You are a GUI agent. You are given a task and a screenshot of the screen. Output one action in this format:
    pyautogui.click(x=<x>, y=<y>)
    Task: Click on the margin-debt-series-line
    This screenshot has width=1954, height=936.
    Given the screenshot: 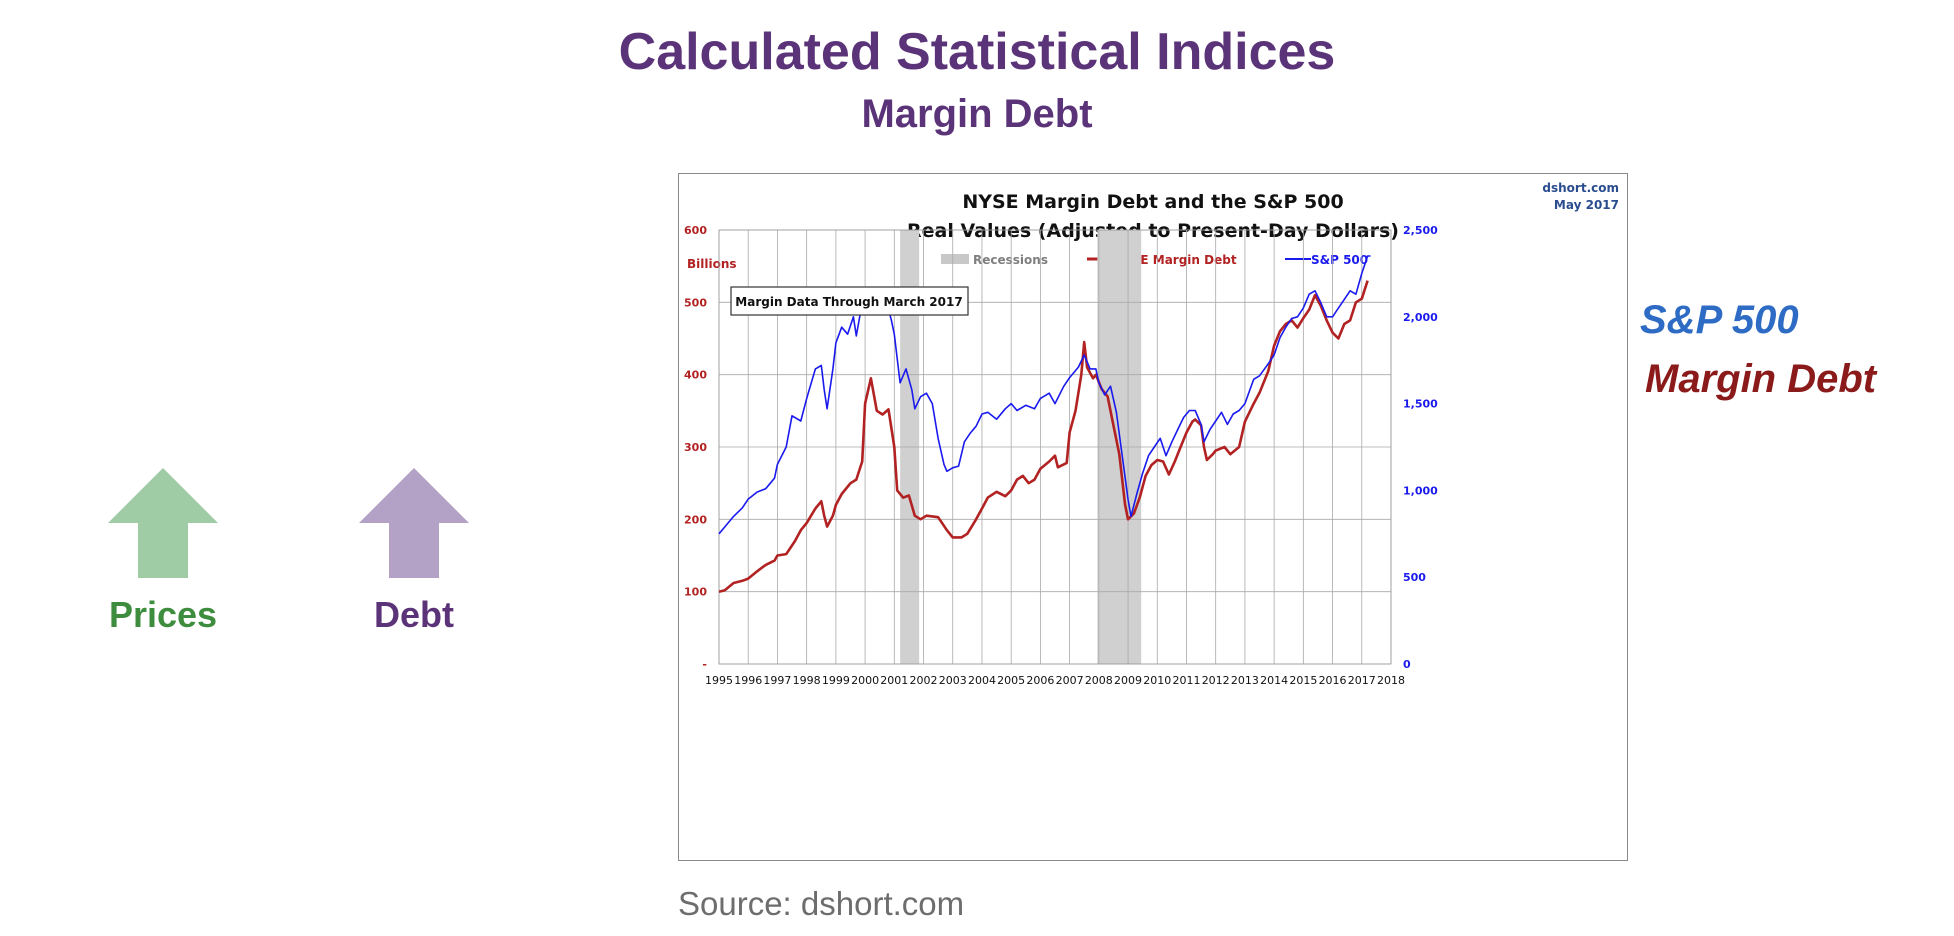 What is the action you would take?
    pyautogui.click(x=1043, y=436)
    